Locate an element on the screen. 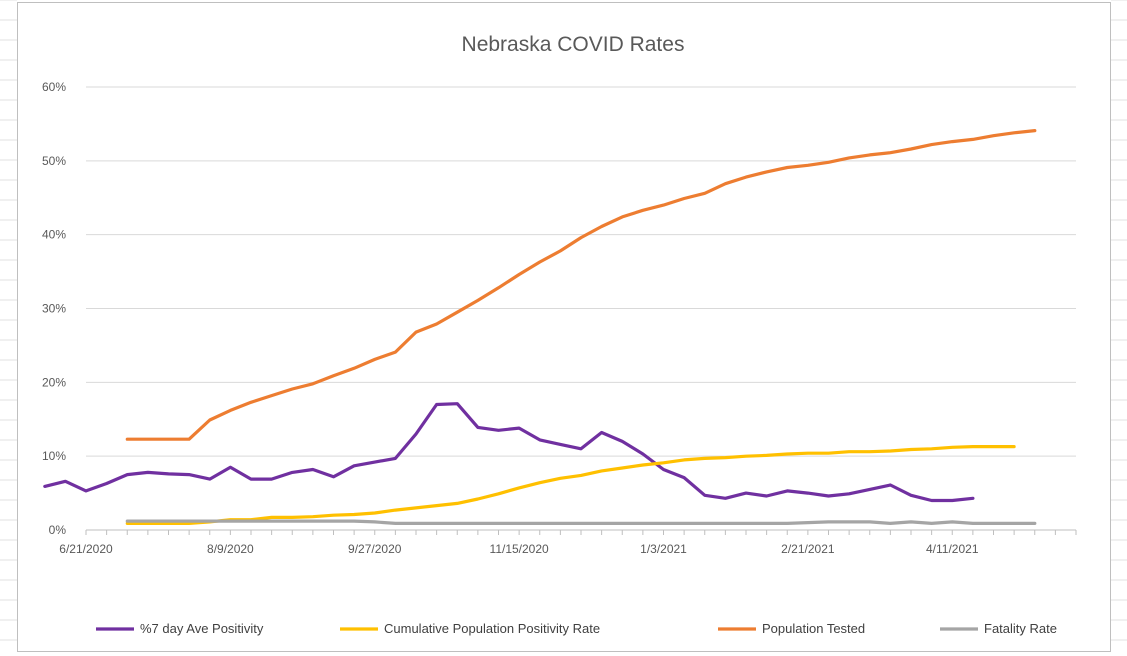 This screenshot has height=656, width=1127. legend-label-2: Population Tested is located at coordinates (813, 628).